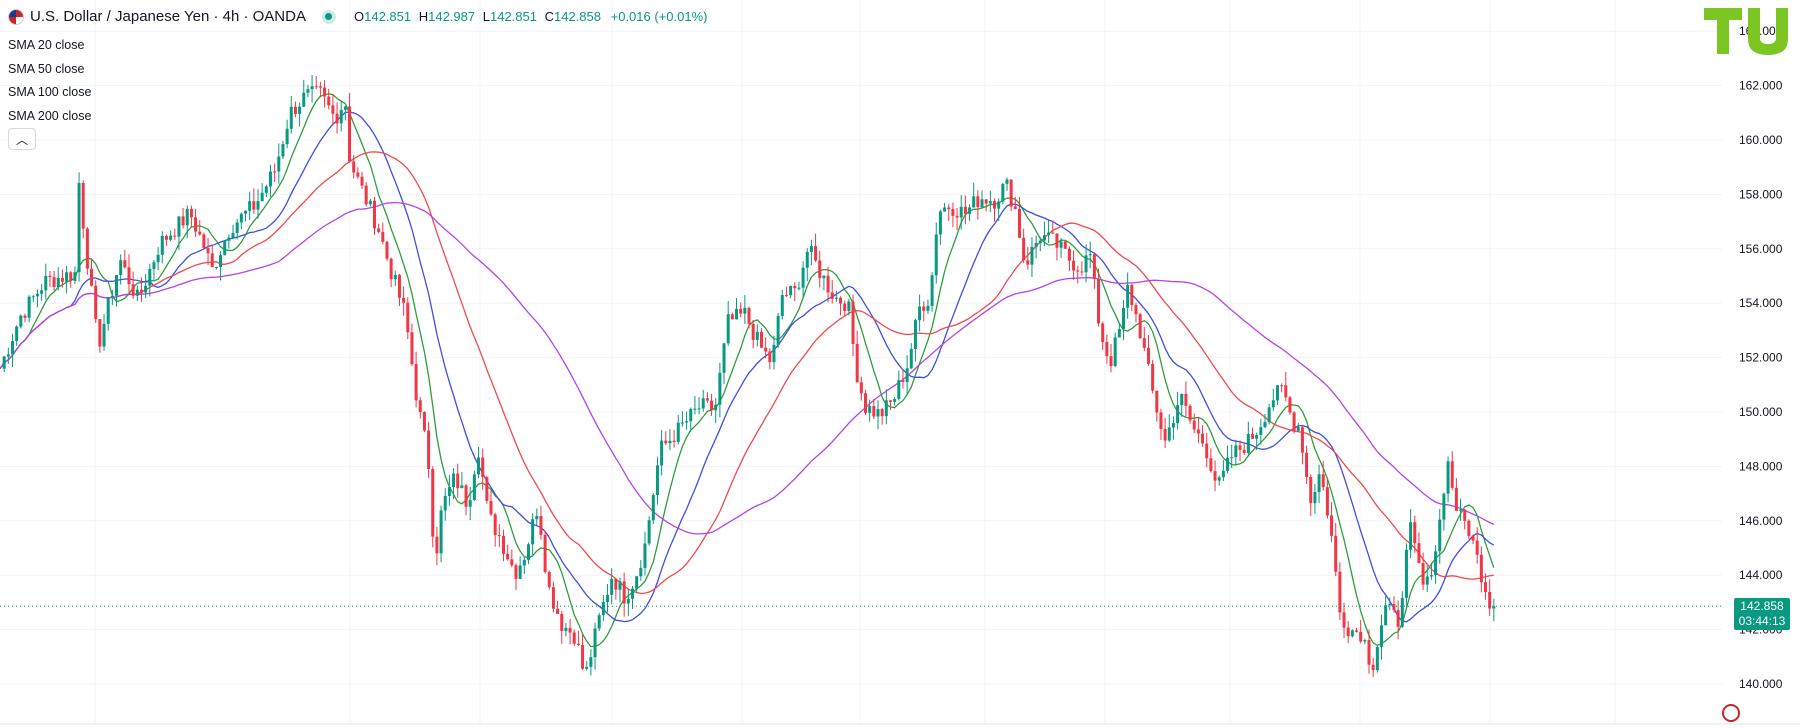 The width and height of the screenshot is (1800, 728). What do you see at coordinates (49, 93) in the screenshot?
I see `indicator-sma-100: SMA 100 close` at bounding box center [49, 93].